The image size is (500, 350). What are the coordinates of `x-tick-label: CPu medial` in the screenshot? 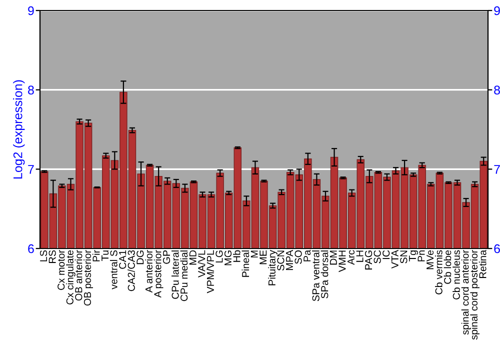 It's located at (184, 276).